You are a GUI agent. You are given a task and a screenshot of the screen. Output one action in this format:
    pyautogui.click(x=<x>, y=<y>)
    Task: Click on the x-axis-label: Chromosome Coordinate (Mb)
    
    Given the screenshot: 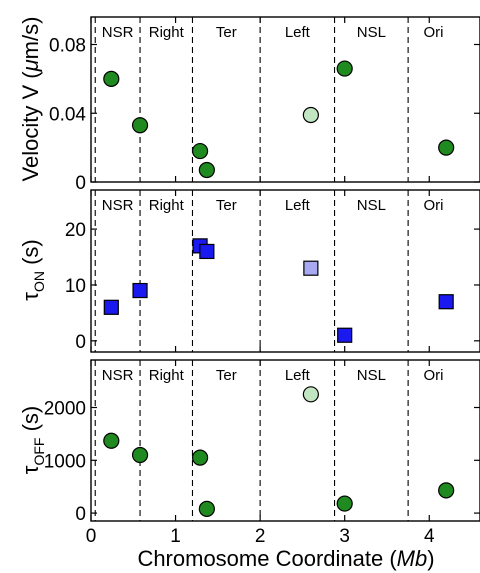 What is the action you would take?
    pyautogui.click(x=285, y=558)
    